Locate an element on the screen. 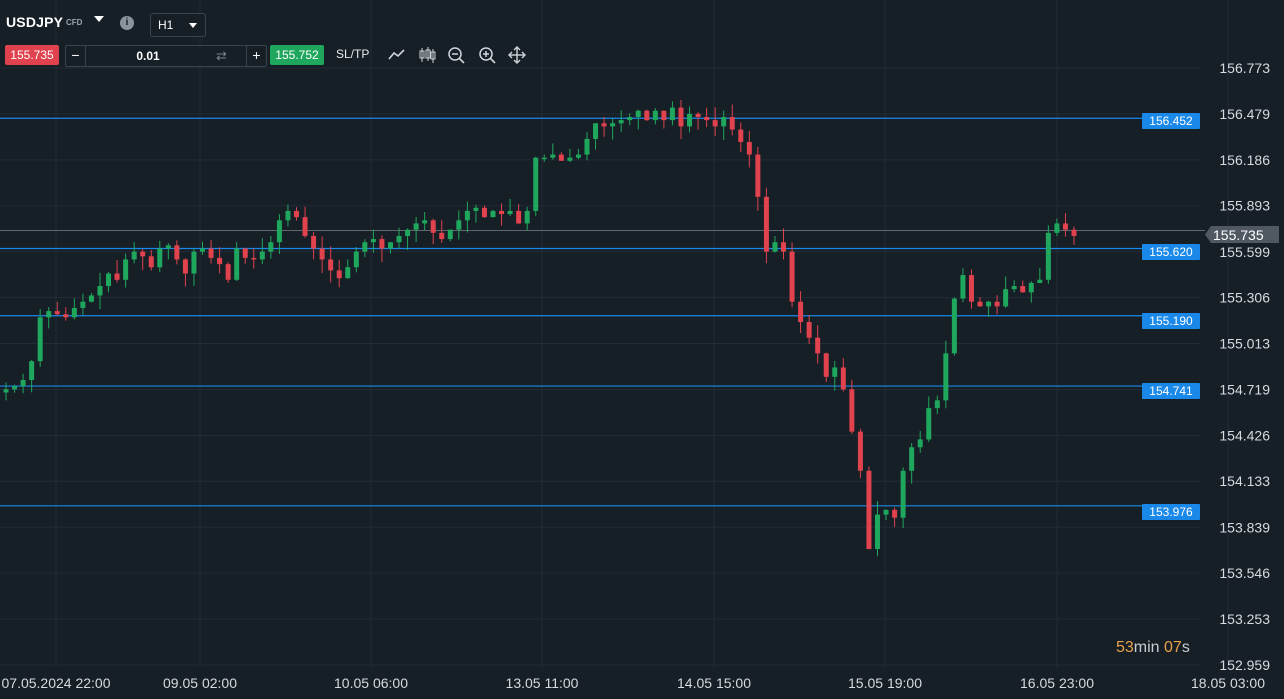 This screenshot has height=699, width=1284. zoom-in-icon is located at coordinates (487, 55).